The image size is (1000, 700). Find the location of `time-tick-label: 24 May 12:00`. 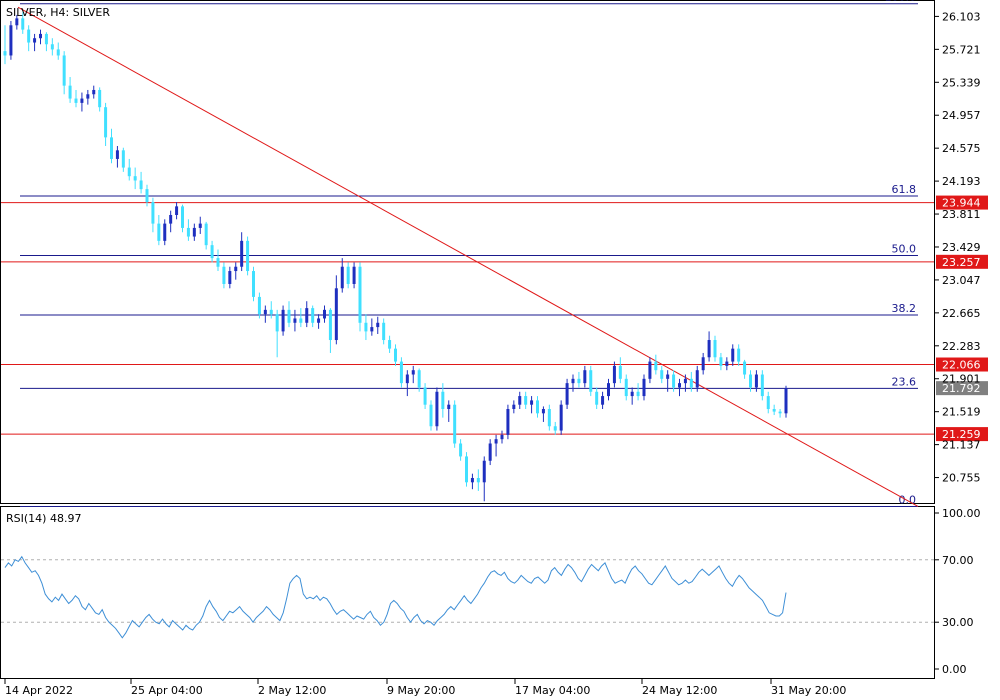

time-tick-label: 24 May 12:00 is located at coordinates (679, 690).